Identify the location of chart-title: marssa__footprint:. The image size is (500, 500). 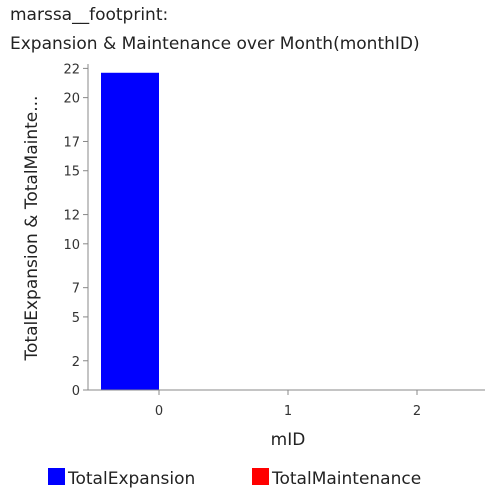
(89, 15).